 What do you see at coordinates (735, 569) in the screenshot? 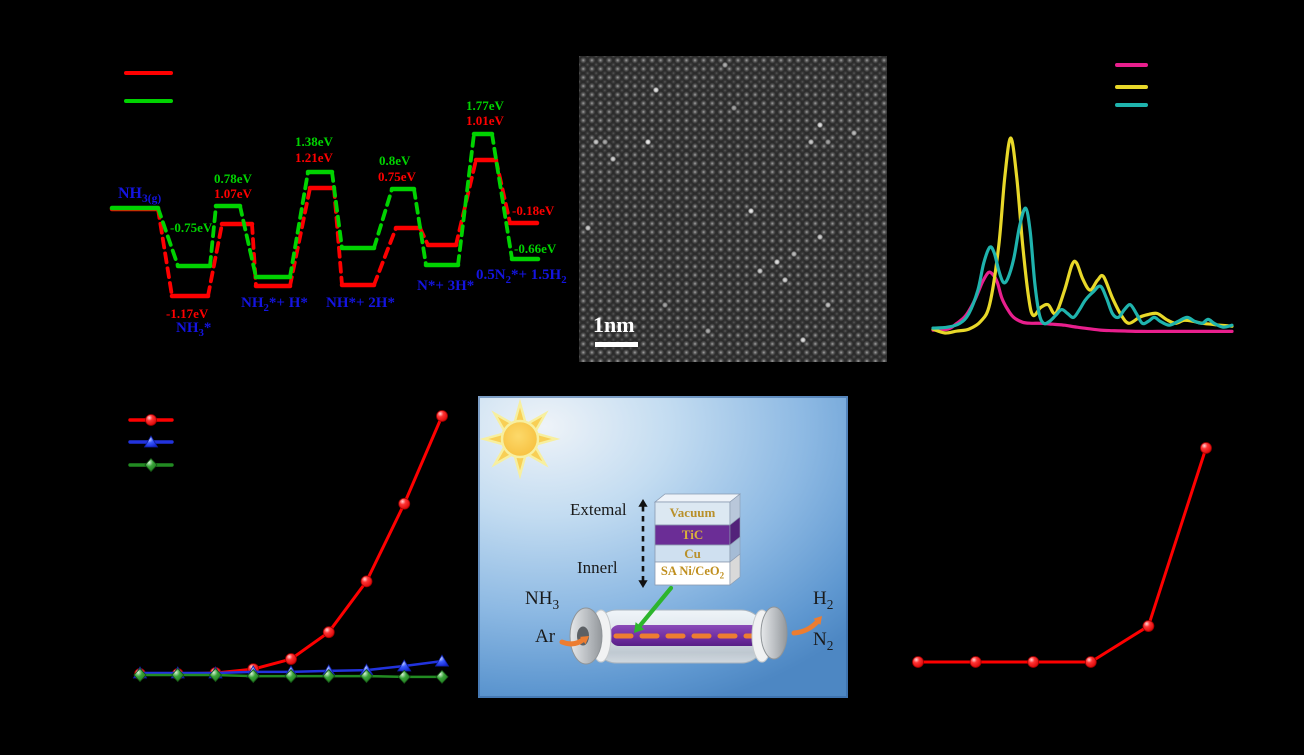
I see `sa-ni-ceo2-layer-side` at bounding box center [735, 569].